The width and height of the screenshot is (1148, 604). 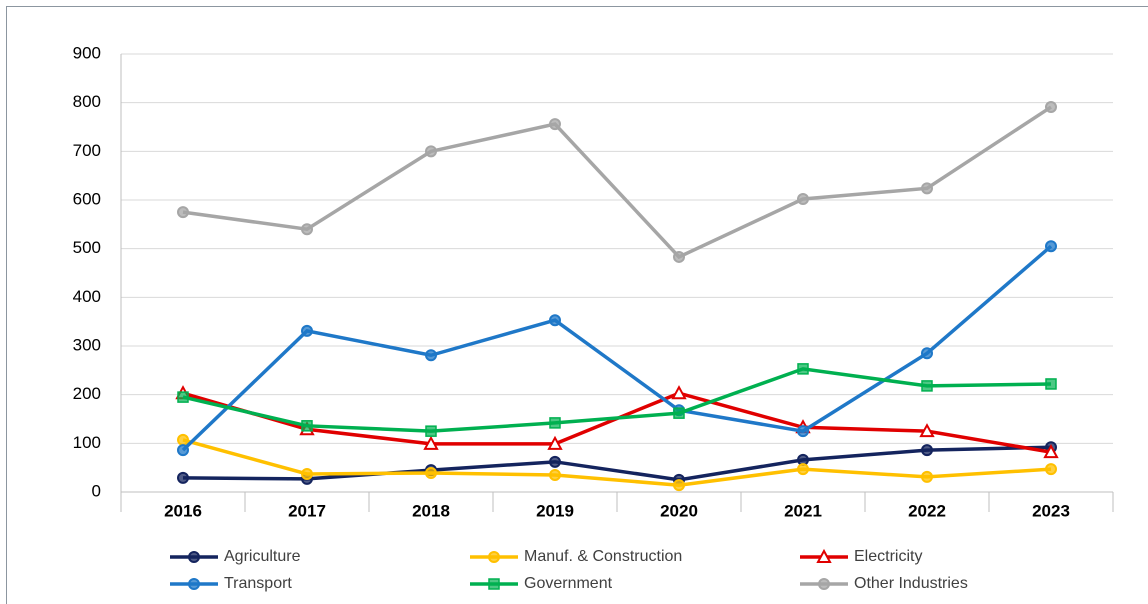 I want to click on legend-label: Manuf. & Construction, so click(x=603, y=556).